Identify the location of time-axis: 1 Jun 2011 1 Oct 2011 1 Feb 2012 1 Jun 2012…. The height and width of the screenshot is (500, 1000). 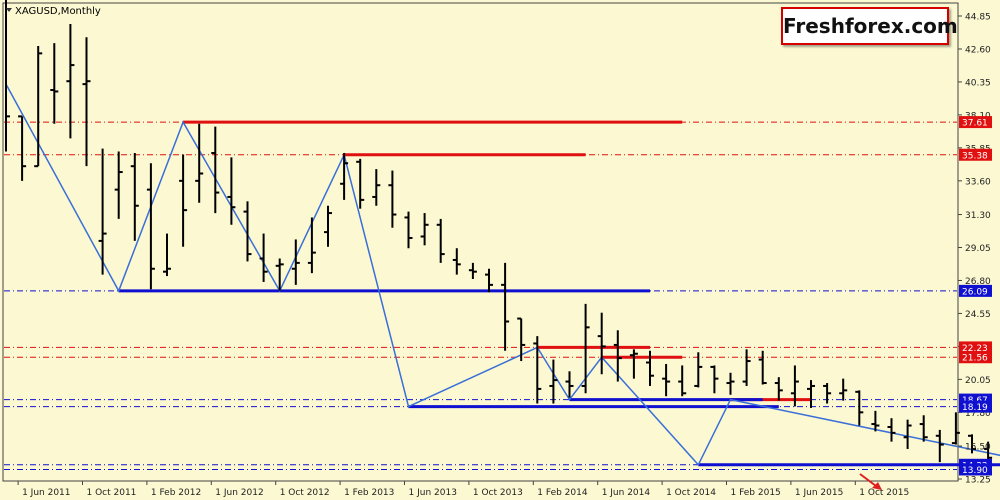
(480, 489).